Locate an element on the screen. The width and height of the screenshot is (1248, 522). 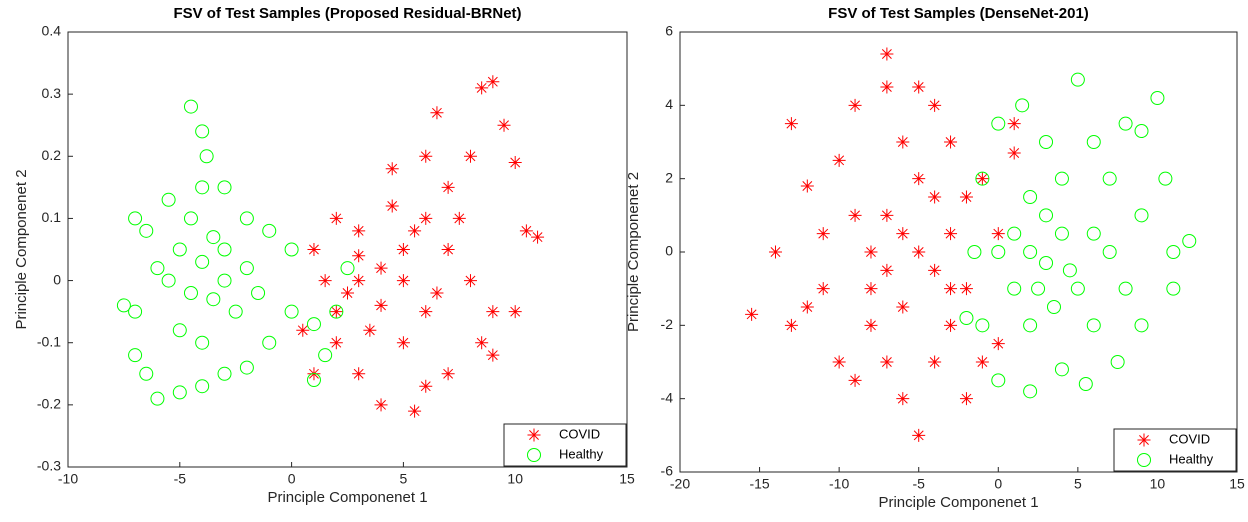
x-tick-label: 15 is located at coordinates (1237, 484).